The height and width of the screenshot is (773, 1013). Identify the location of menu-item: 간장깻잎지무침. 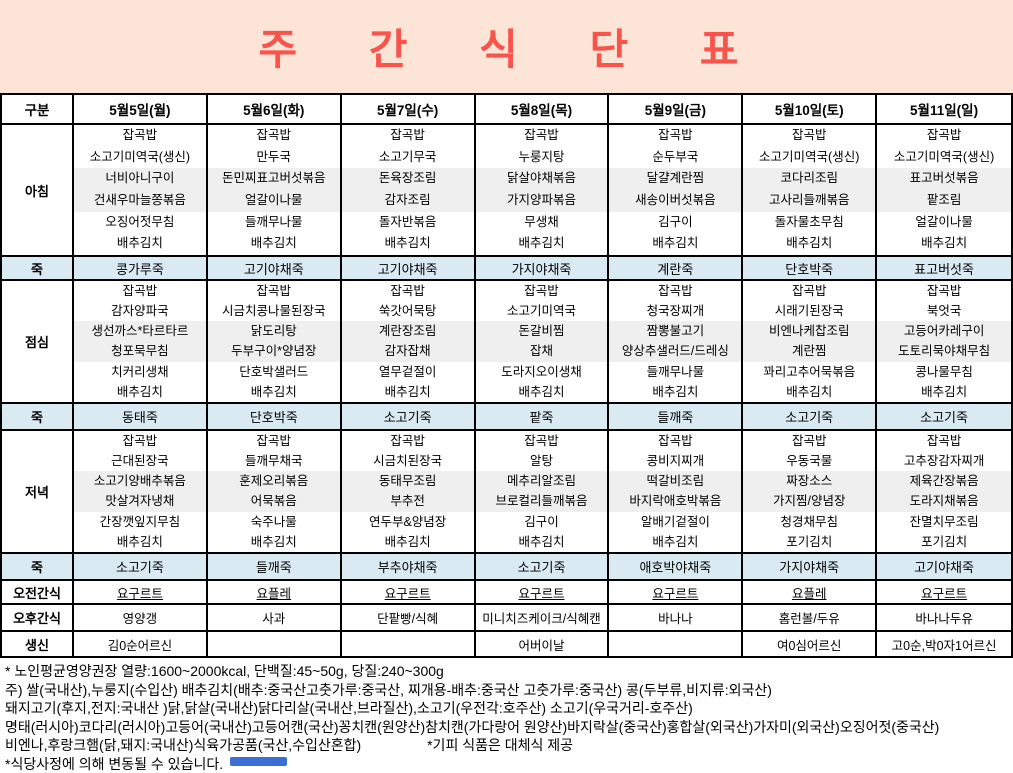
(140, 522).